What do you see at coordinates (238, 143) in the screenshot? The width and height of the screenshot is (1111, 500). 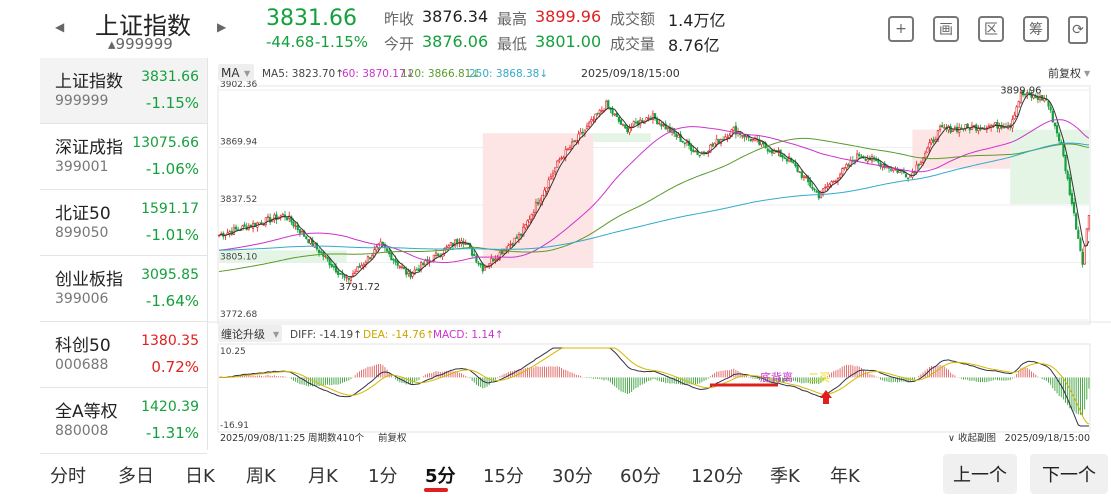 I see `y-tick-label: 3869.94` at bounding box center [238, 143].